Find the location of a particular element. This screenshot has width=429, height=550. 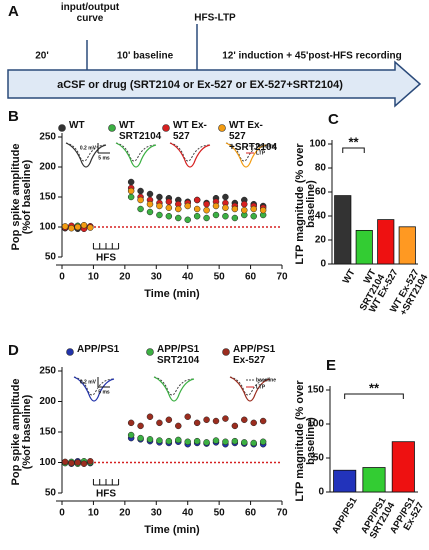

x-tick-label: 60 is located at coordinates (251, 277).